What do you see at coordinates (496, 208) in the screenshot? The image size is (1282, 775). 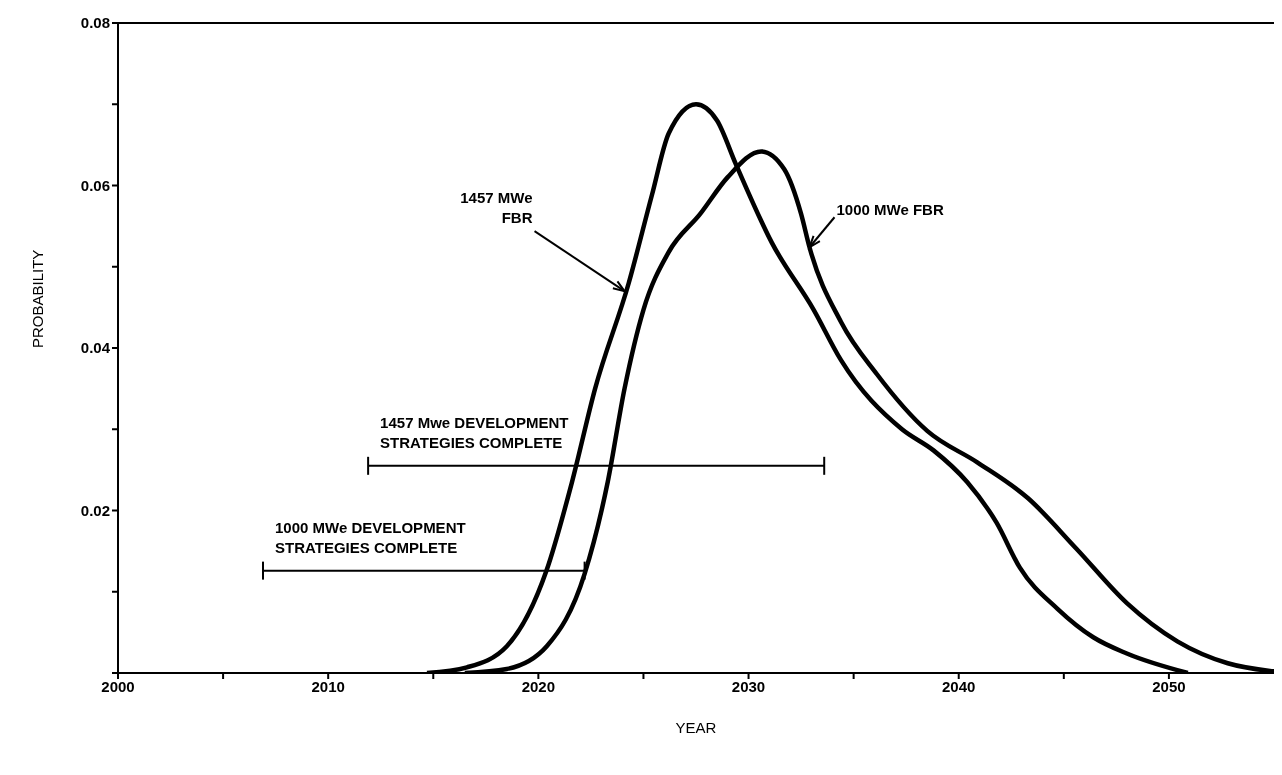 I see `annotation: 1457 MWe FBR` at bounding box center [496, 208].